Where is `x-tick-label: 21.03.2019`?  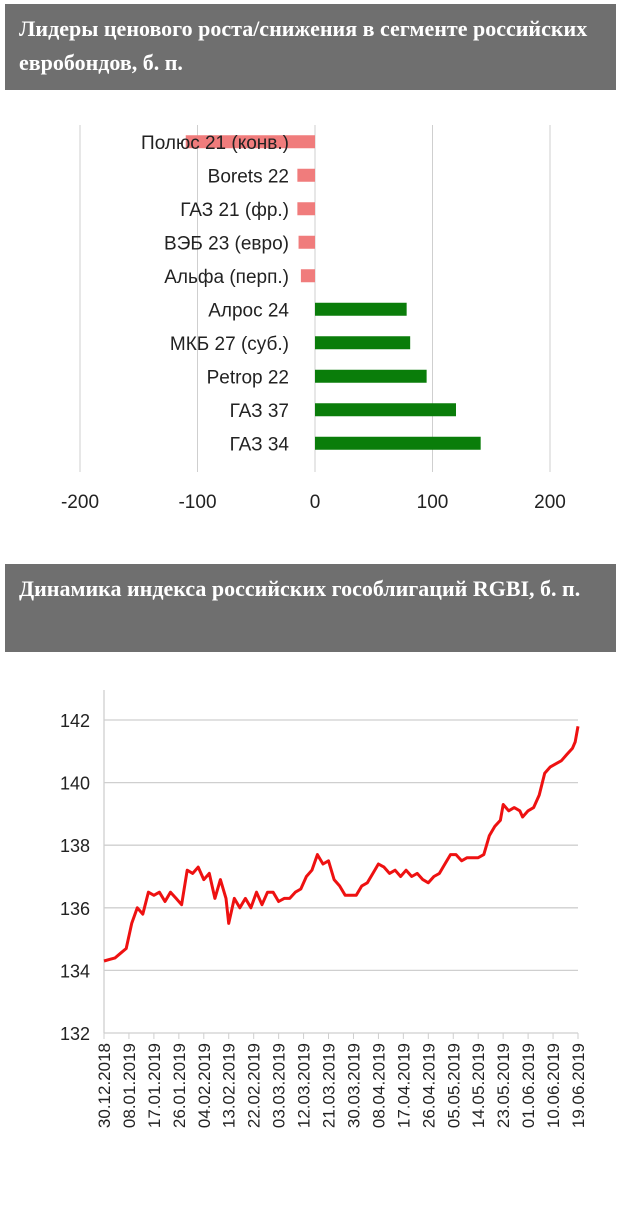
x-tick-label: 21.03.2019 is located at coordinates (329, 1085).